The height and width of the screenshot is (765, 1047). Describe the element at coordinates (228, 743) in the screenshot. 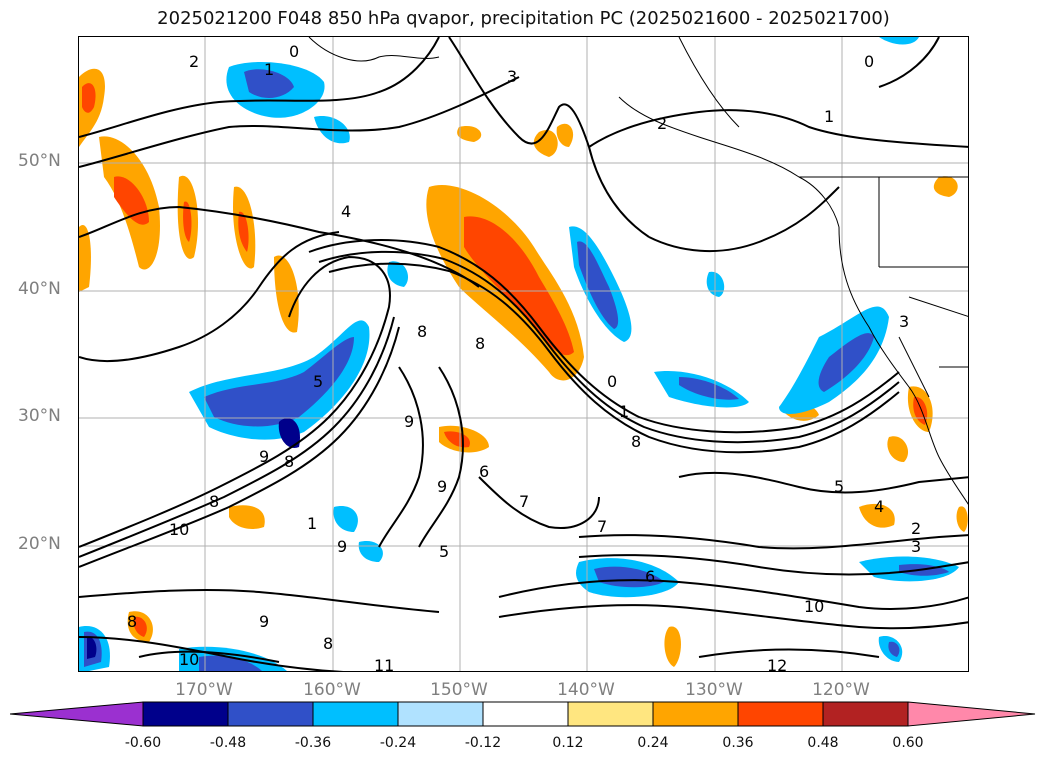

I see `colorbar-tick-label: -0.48` at that location.